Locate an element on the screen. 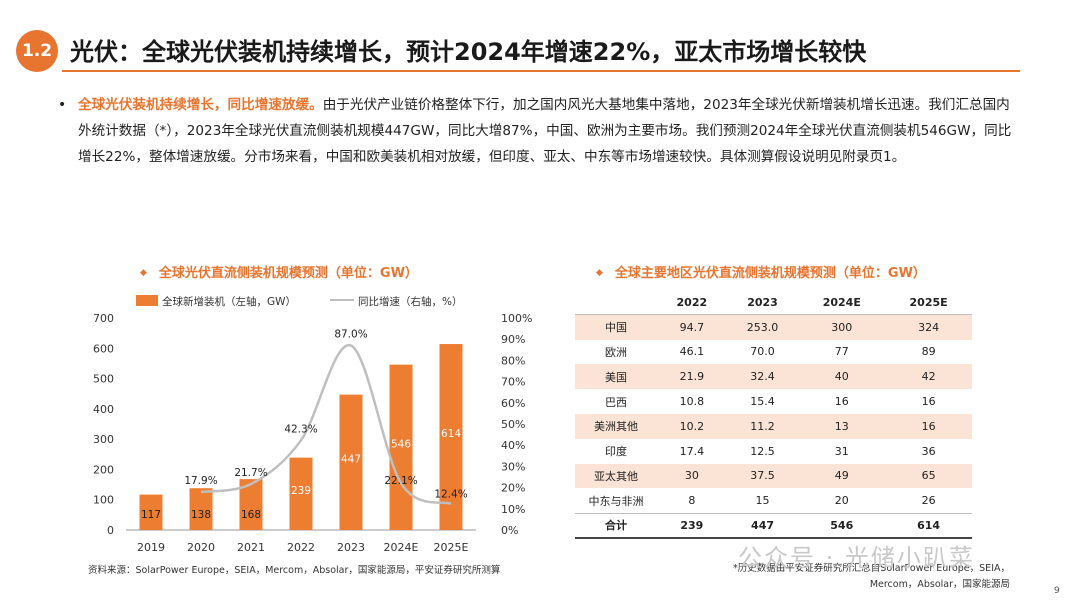 This screenshot has width=1080, height=608. table-value-cell: 17.4 is located at coordinates (692, 451).